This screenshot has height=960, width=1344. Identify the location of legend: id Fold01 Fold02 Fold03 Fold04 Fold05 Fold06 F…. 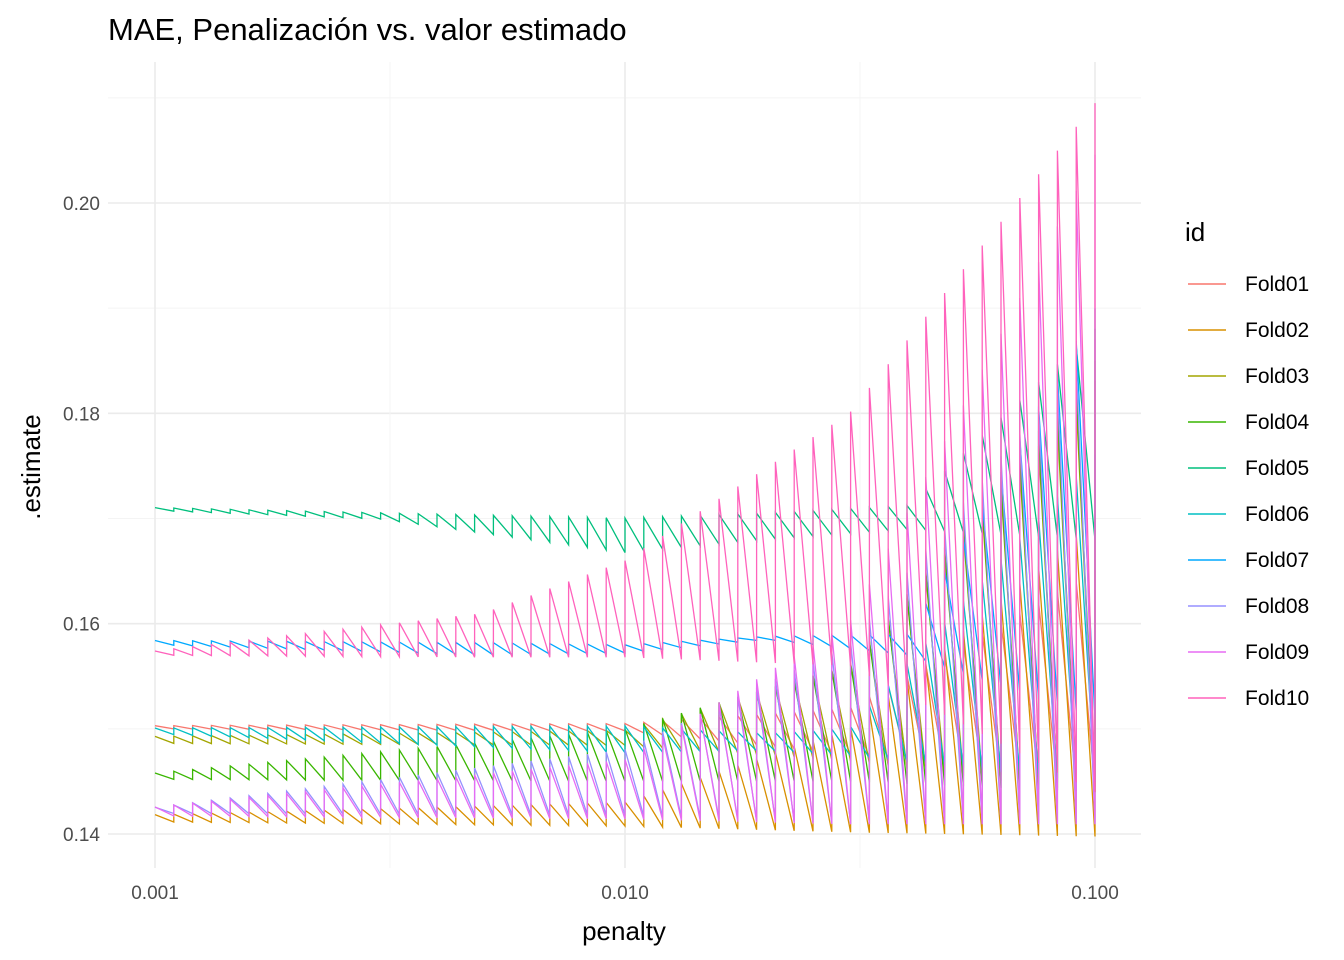
(1247, 463).